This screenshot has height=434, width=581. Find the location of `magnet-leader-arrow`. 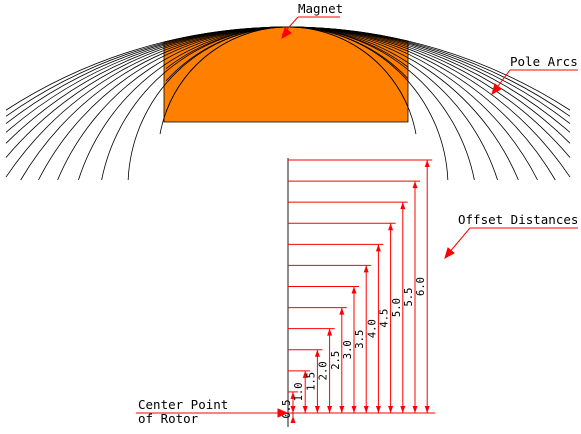

magnet-leader-arrow is located at coordinates (286, 33).